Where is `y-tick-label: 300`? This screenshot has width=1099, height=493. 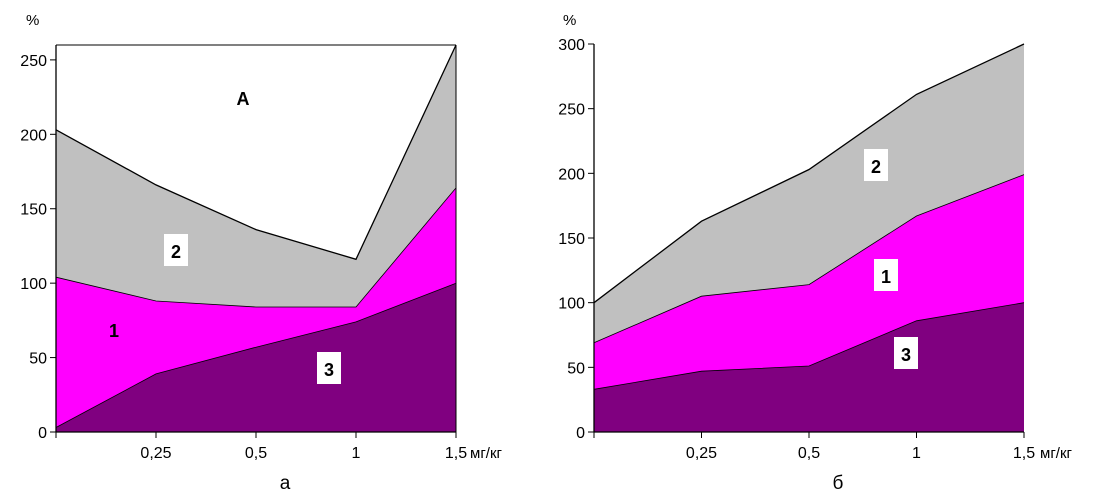 y-tick-label: 300 is located at coordinates (571, 45).